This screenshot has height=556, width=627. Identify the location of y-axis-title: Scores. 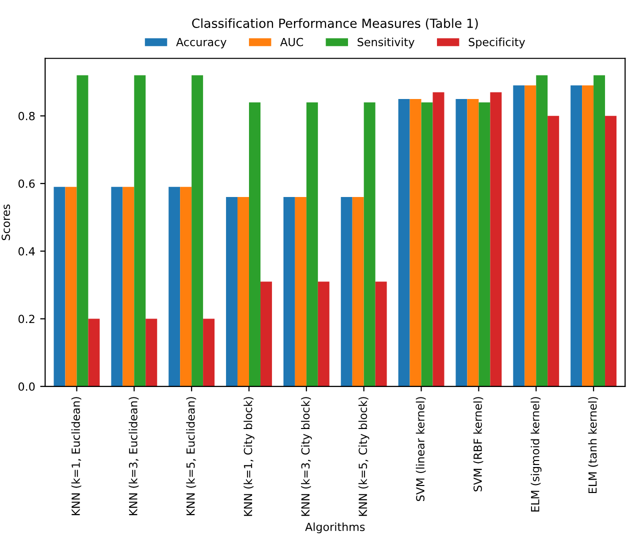
(6, 222).